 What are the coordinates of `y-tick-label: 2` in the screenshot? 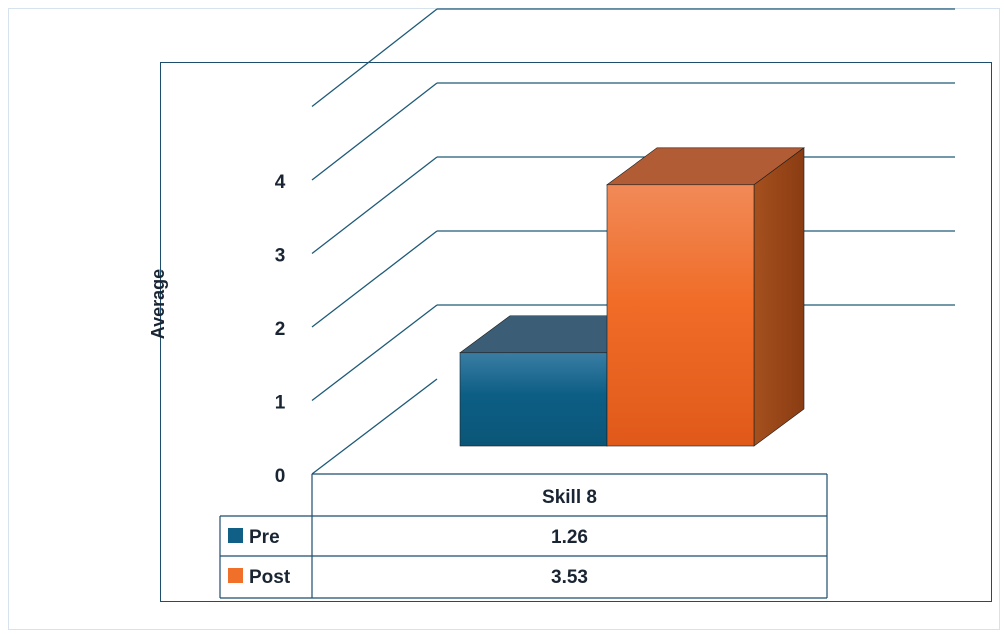 It's located at (280, 329).